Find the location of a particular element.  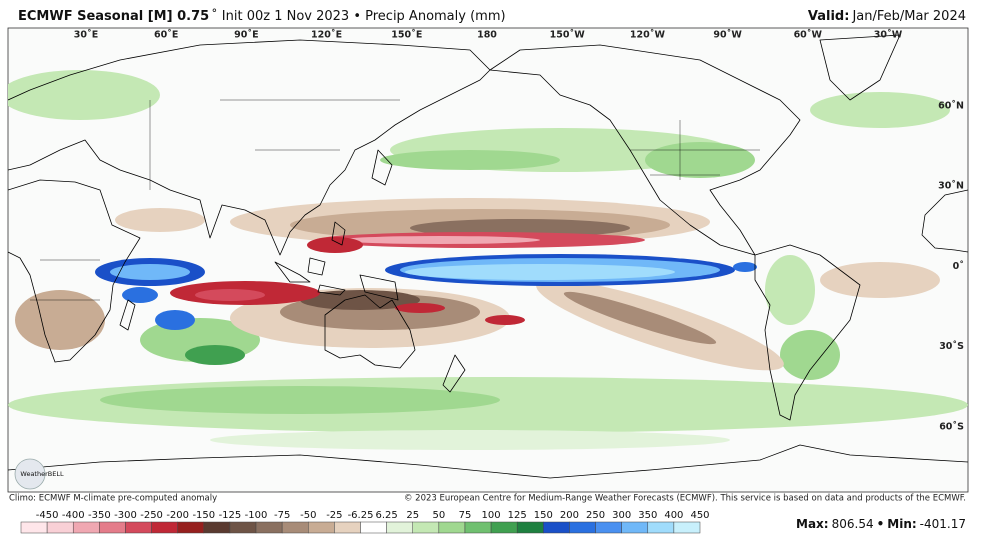

lat-label: 60˚N is located at coordinates (951, 106).